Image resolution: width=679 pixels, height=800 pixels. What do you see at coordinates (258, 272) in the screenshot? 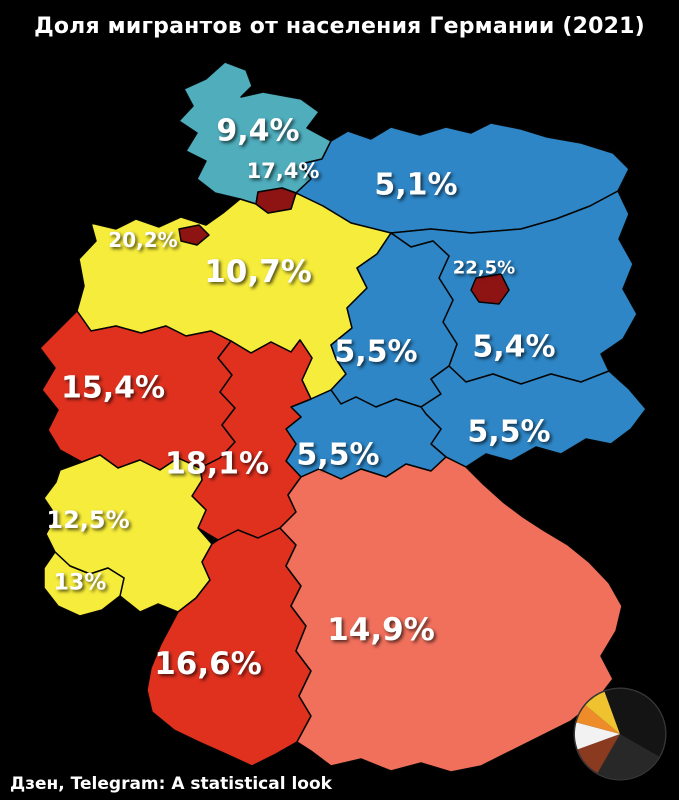
I see `label-niedersachsen: 10,7%` at bounding box center [258, 272].